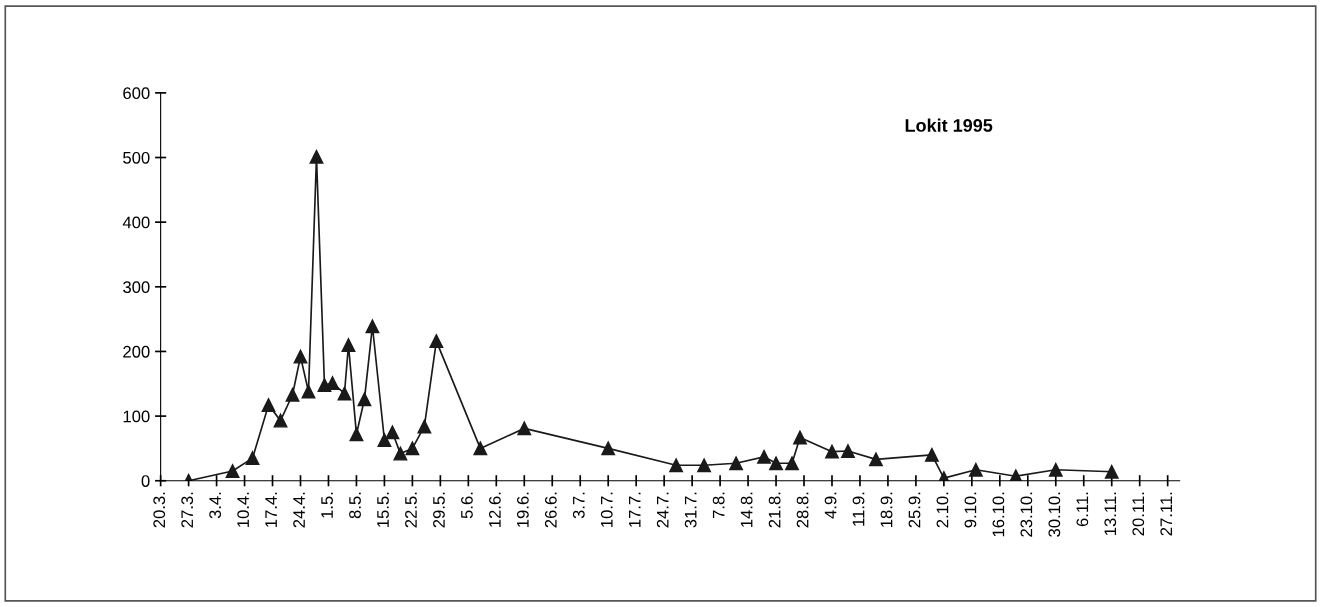  Describe the element at coordinates (802, 510) in the screenshot. I see `x-tick-label: 28.8.` at that location.